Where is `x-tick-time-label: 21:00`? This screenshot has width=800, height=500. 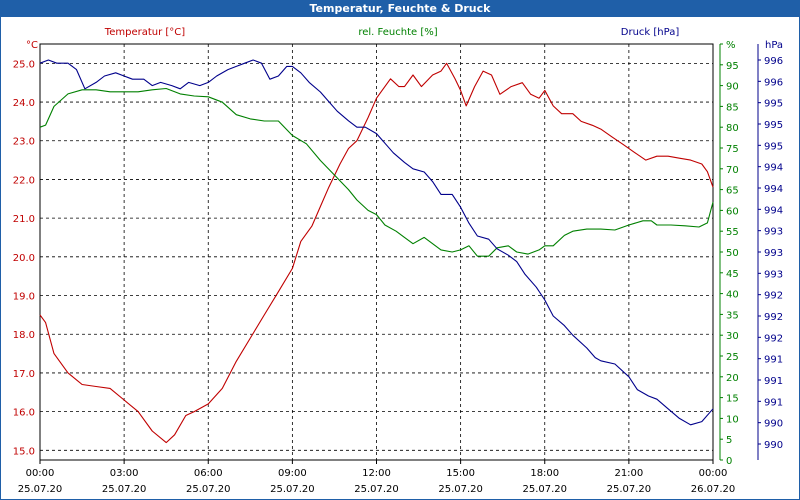 x-tick-time-label: 21:00 is located at coordinates (628, 473).